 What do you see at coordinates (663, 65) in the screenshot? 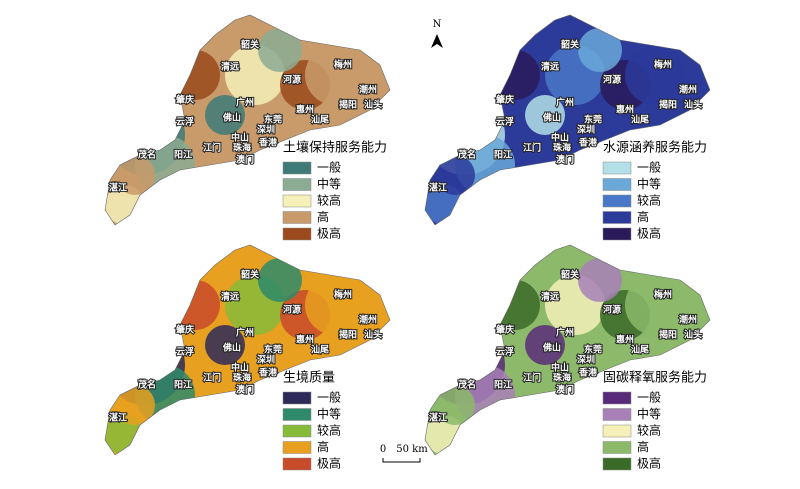
I see `city-label: 梅州` at bounding box center [663, 65].